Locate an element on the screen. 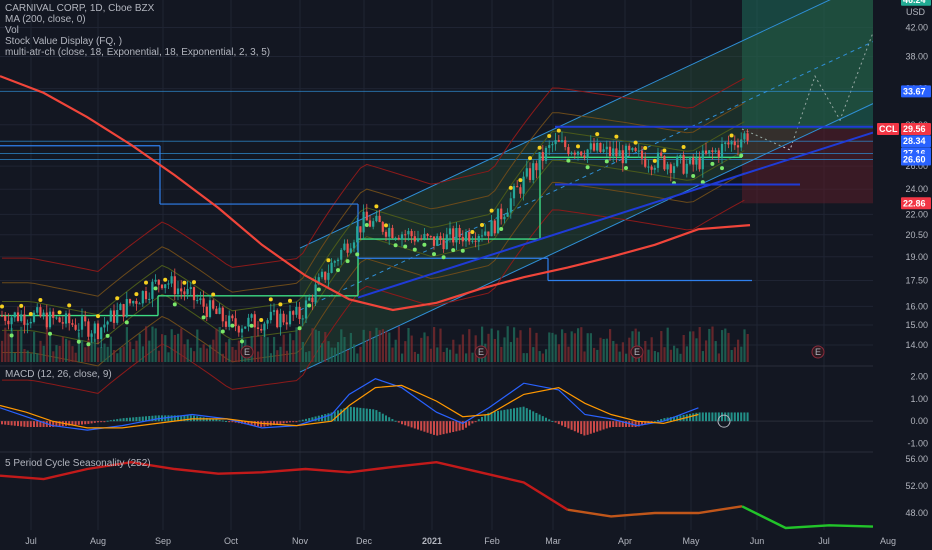 The image size is (932, 550). cycle-orange is located at coordinates (655, 511).